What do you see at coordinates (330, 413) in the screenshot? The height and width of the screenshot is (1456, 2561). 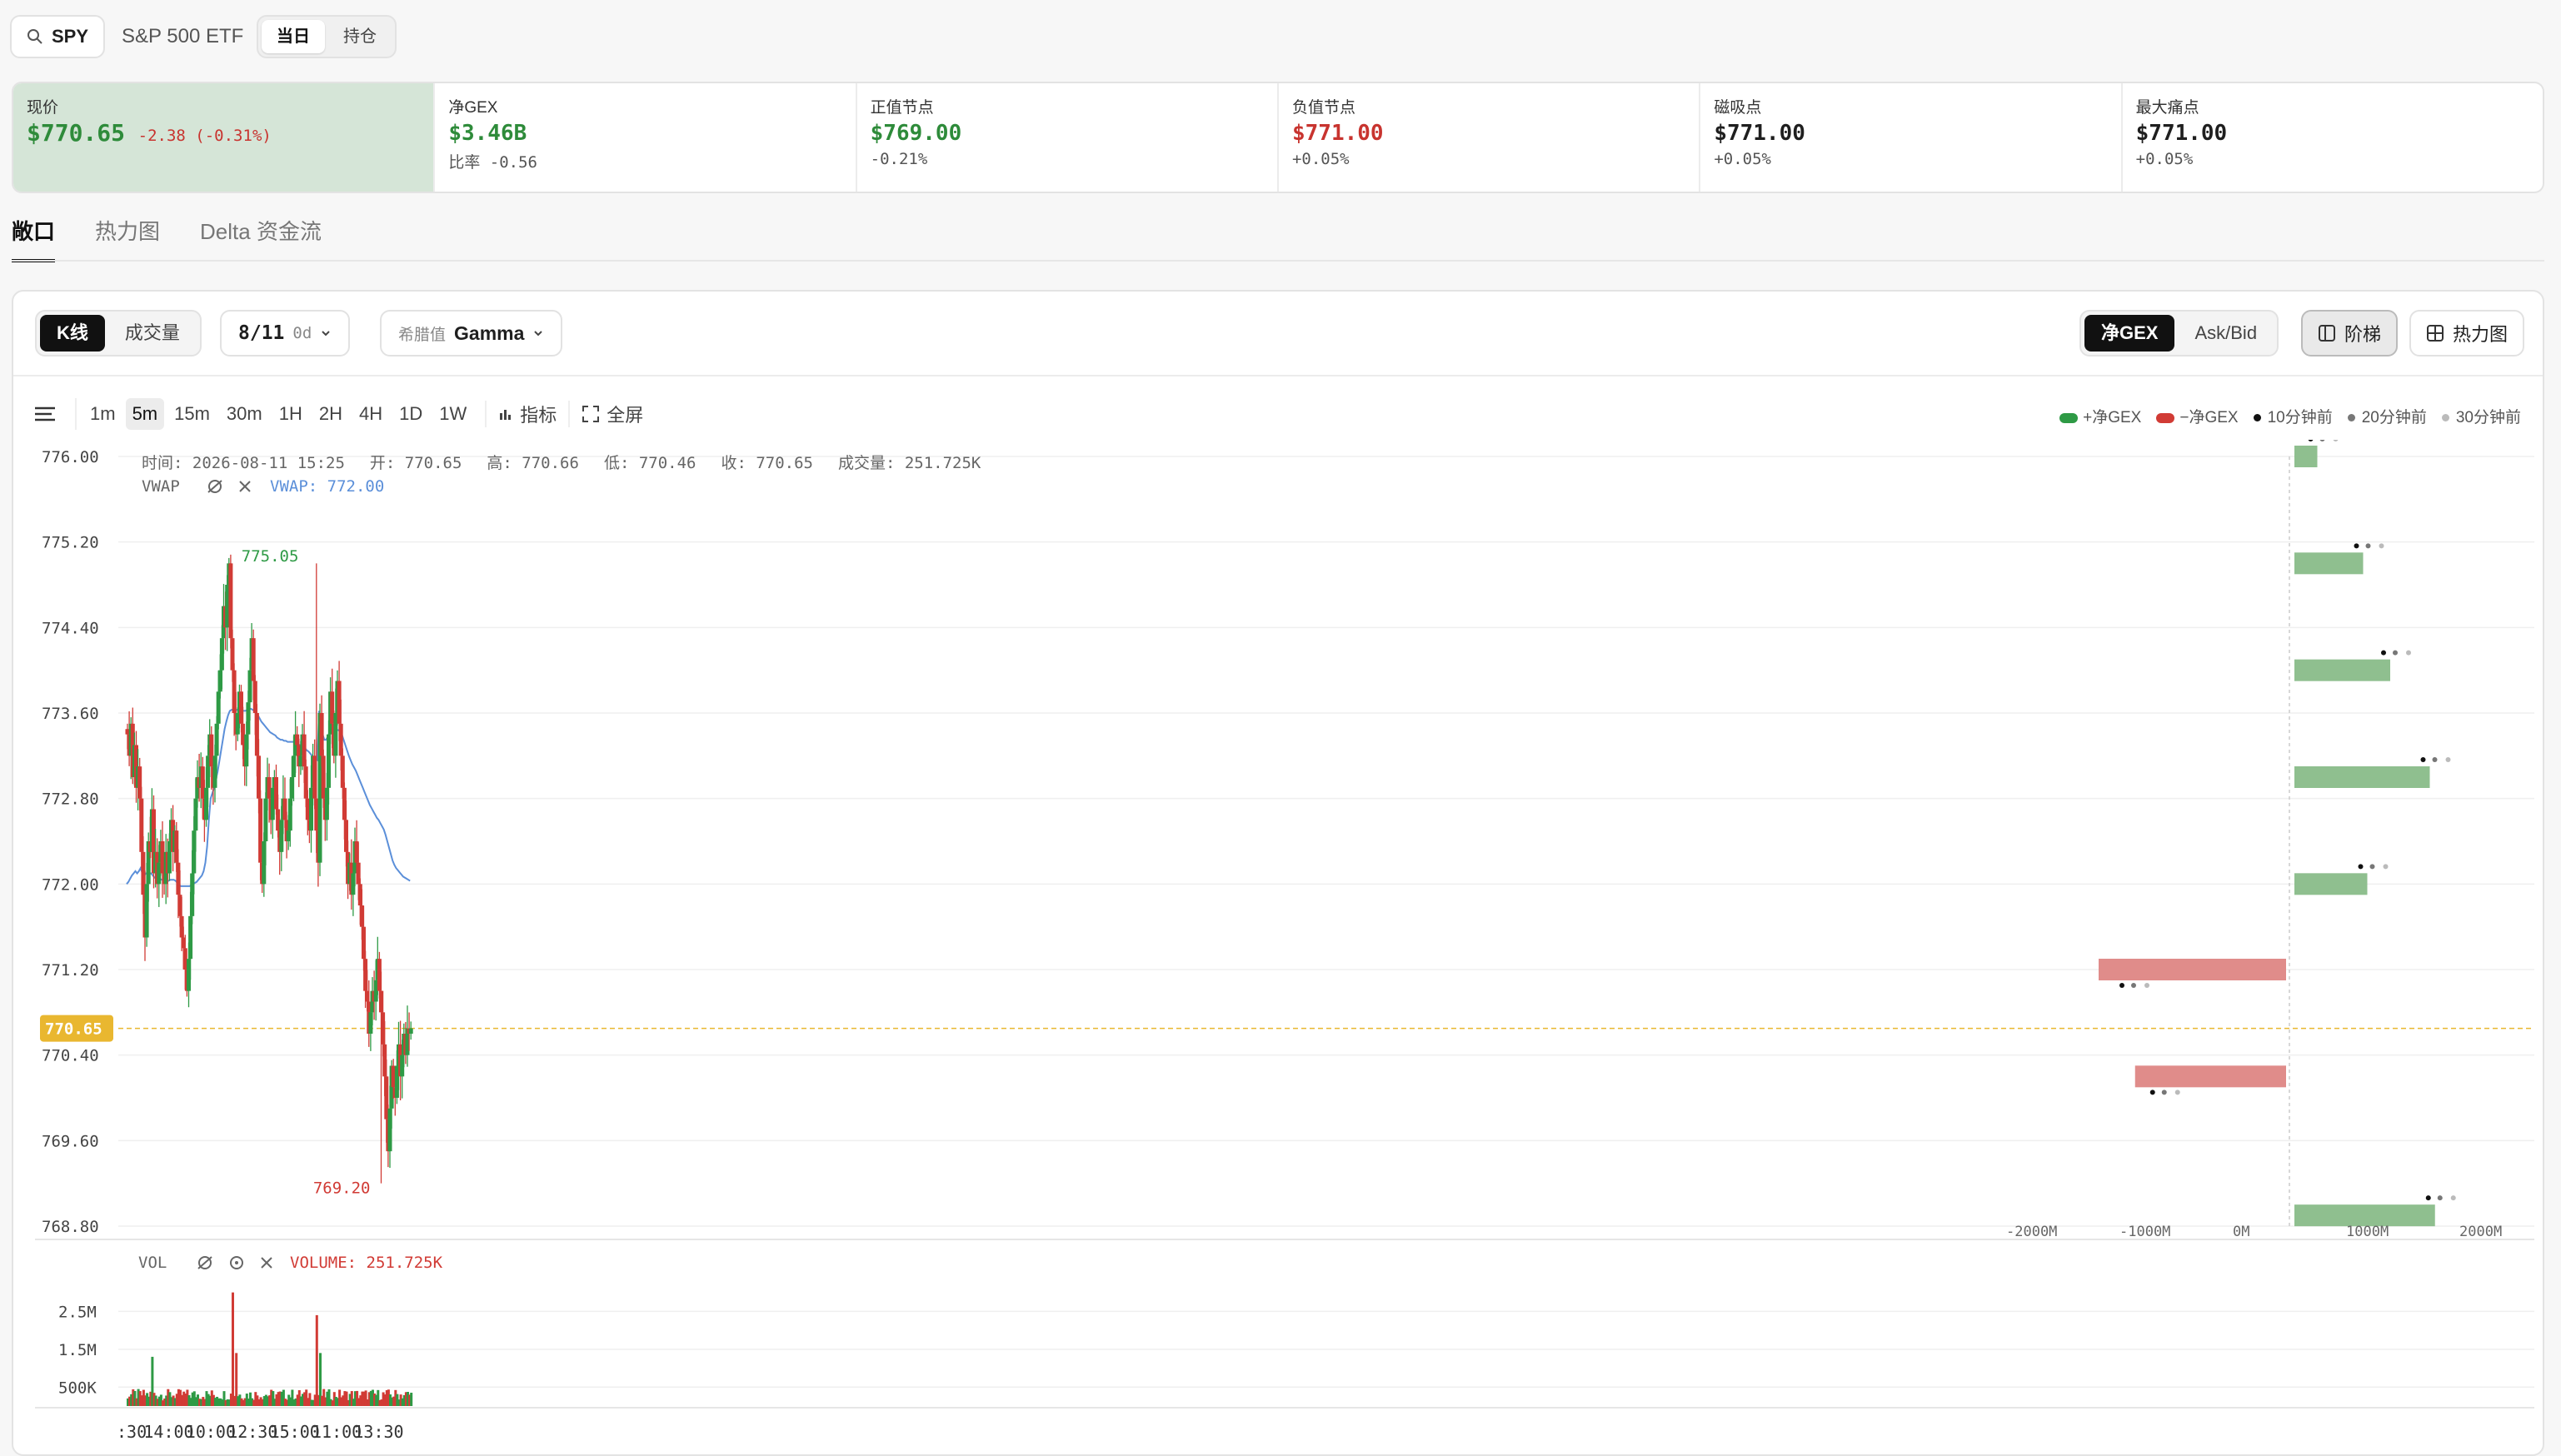 I see `timeframe-2H: 2H` at bounding box center [330, 413].